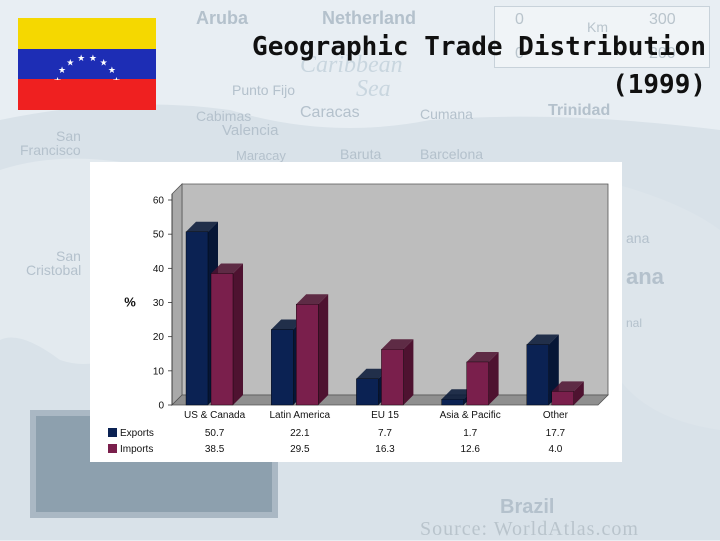 Image resolution: width=720 pixels, height=541 pixels. Describe the element at coordinates (452, 154) in the screenshot. I see `map-label-barcelona: Barcelona` at that location.